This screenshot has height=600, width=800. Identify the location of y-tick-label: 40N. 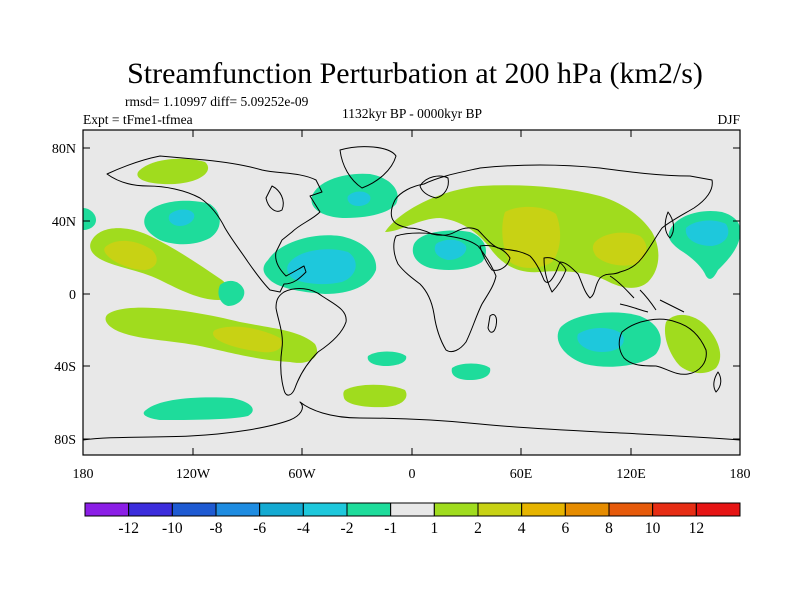
(64, 222).